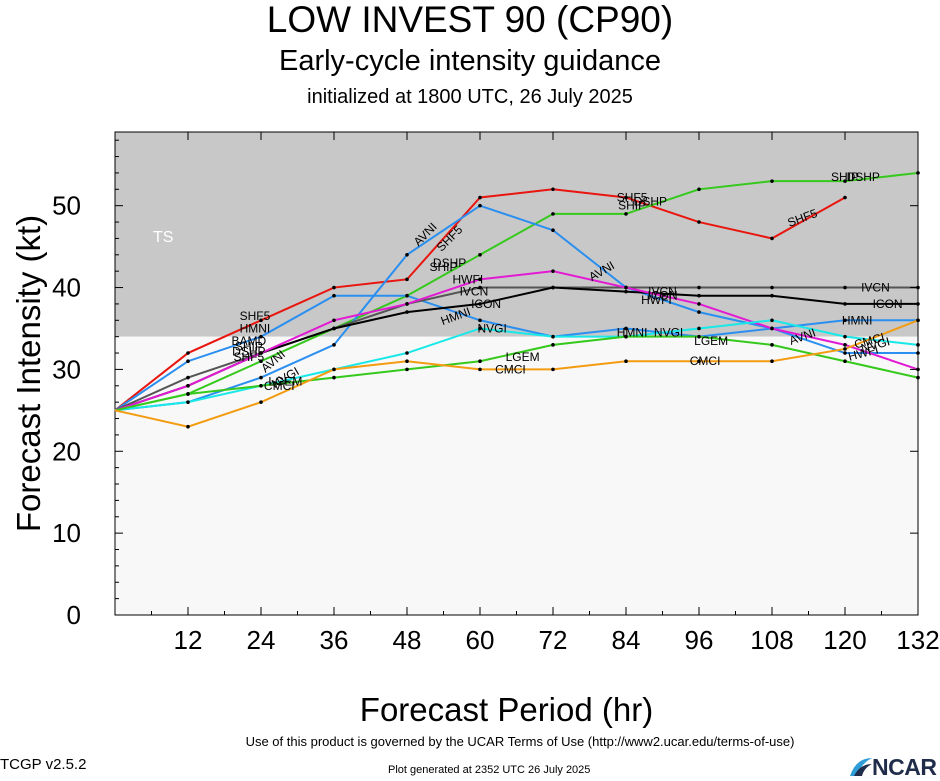 This screenshot has width=940, height=781. I want to click on band-label: TS, so click(163, 237).